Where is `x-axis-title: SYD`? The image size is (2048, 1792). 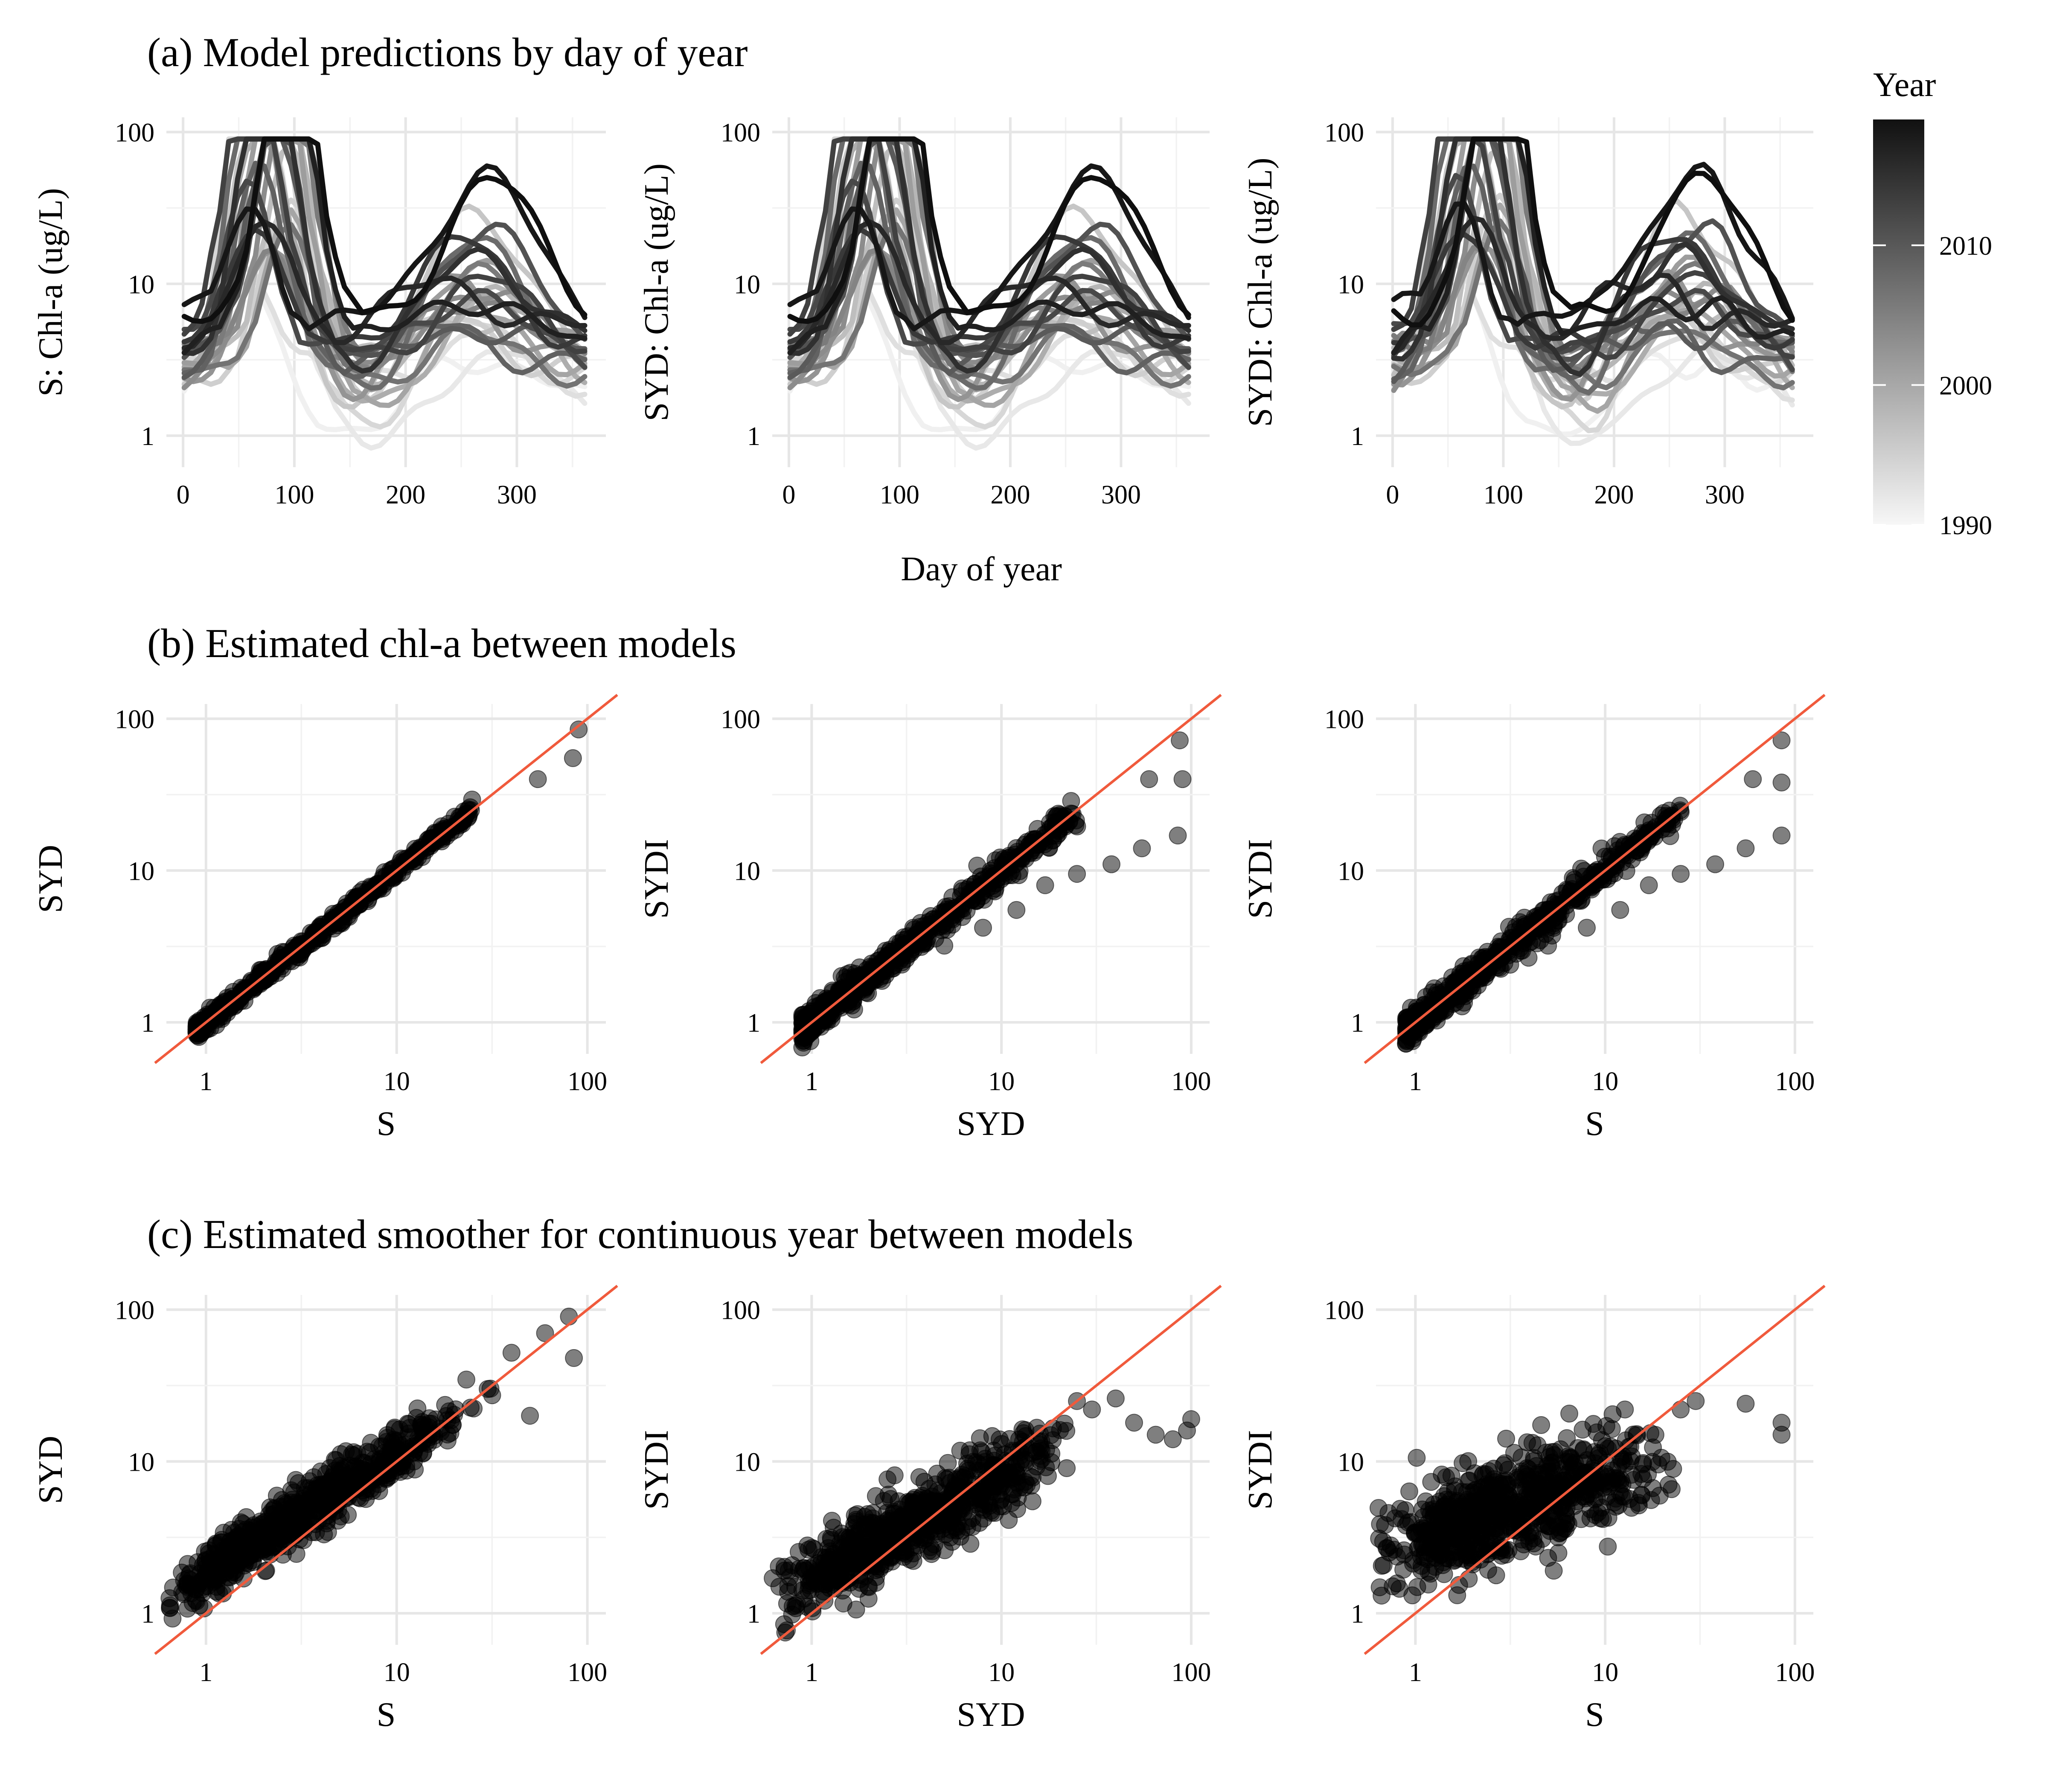 x-axis-title: SYD is located at coordinates (991, 1715).